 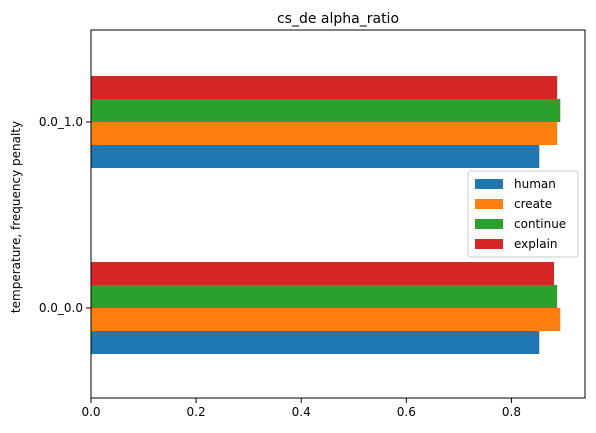 I want to click on legend-swatch-continue, so click(x=489, y=224).